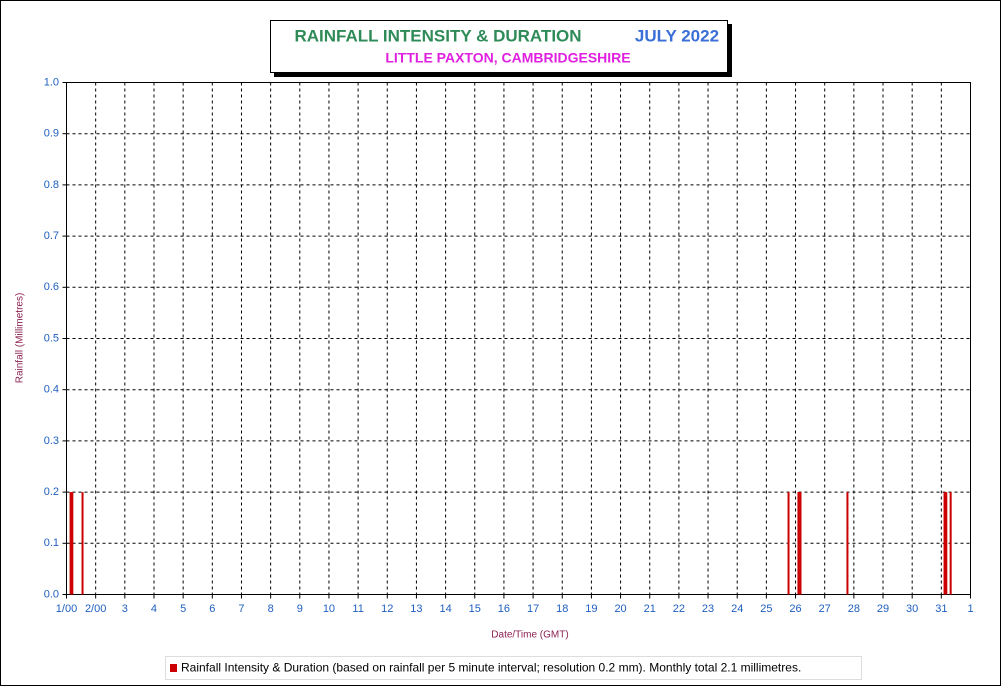 This screenshot has width=1001, height=686. I want to click on x-tick-label: 20, so click(620, 609).